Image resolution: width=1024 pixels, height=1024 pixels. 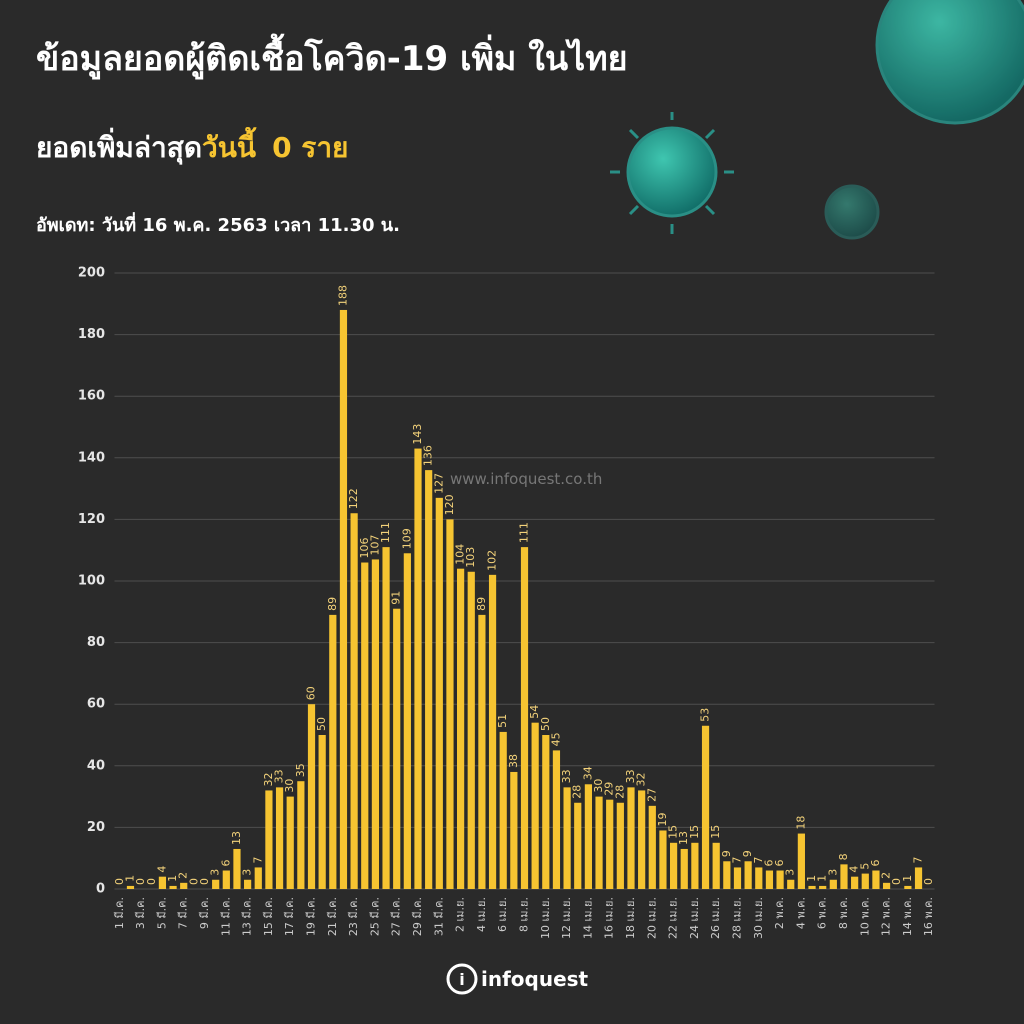 What do you see at coordinates (526, 479) in the screenshot?
I see `watermark: www.infoquest.co.th` at bounding box center [526, 479].